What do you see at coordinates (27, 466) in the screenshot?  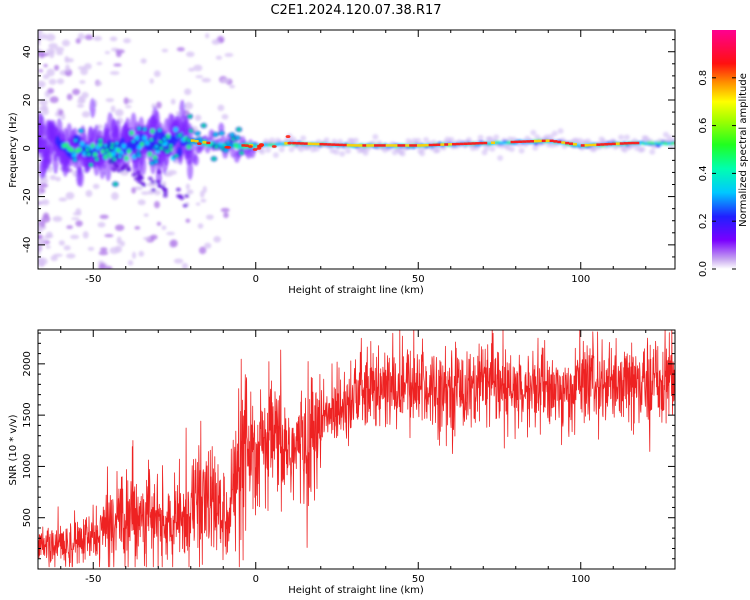 I see `snr-ytick-label: 1000` at bounding box center [27, 466].